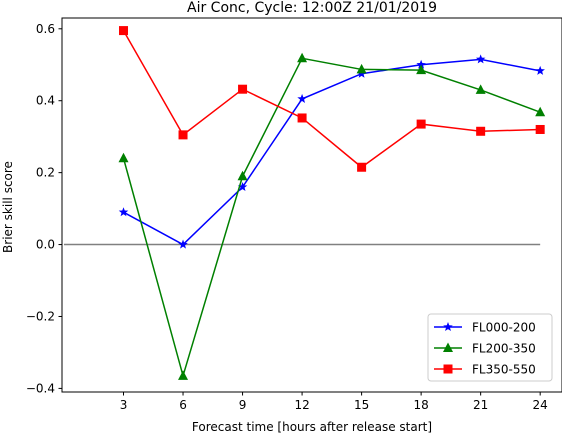 This screenshot has height=434, width=562. What do you see at coordinates (45, 101) in the screenshot?
I see `y-tick-label-4: 0.4` at bounding box center [45, 101].